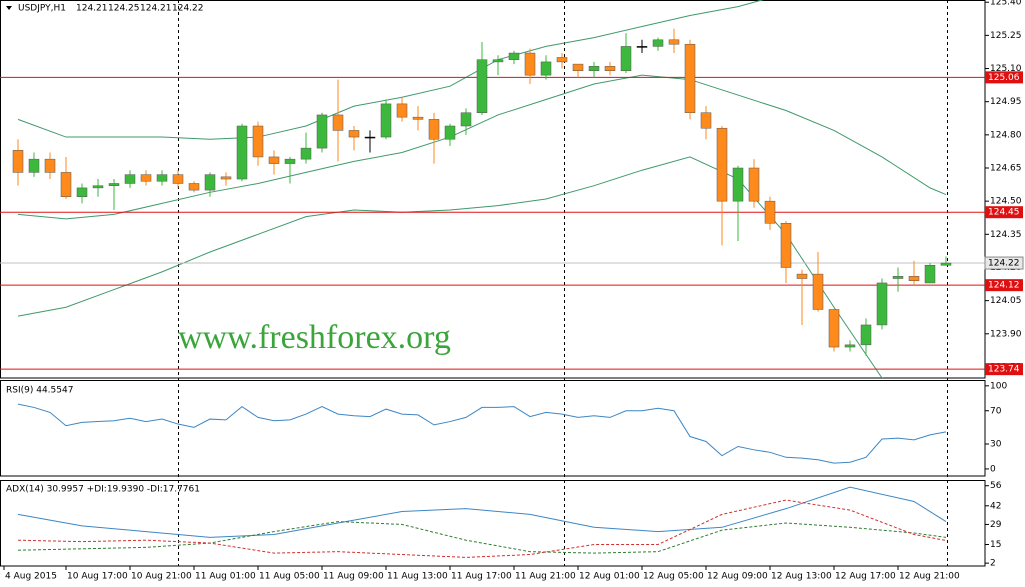  I want to click on adx-panel, so click(493, 523).